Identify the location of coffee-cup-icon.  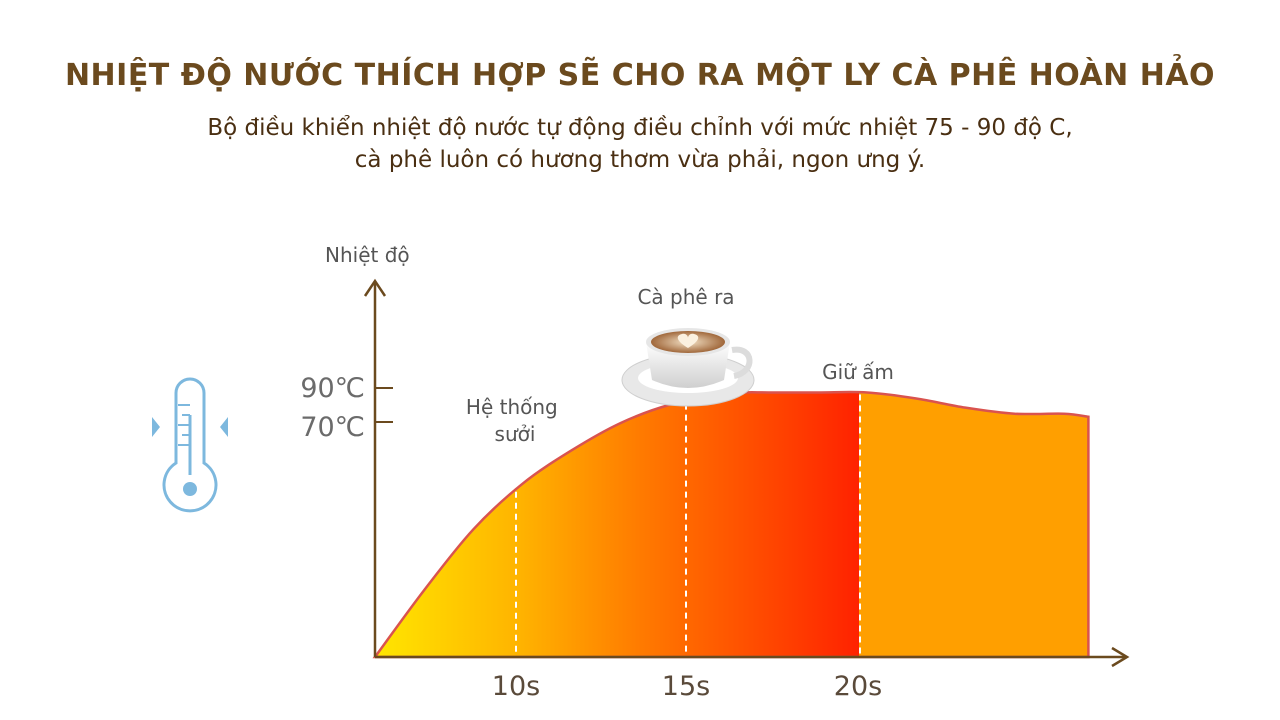
(688, 367).